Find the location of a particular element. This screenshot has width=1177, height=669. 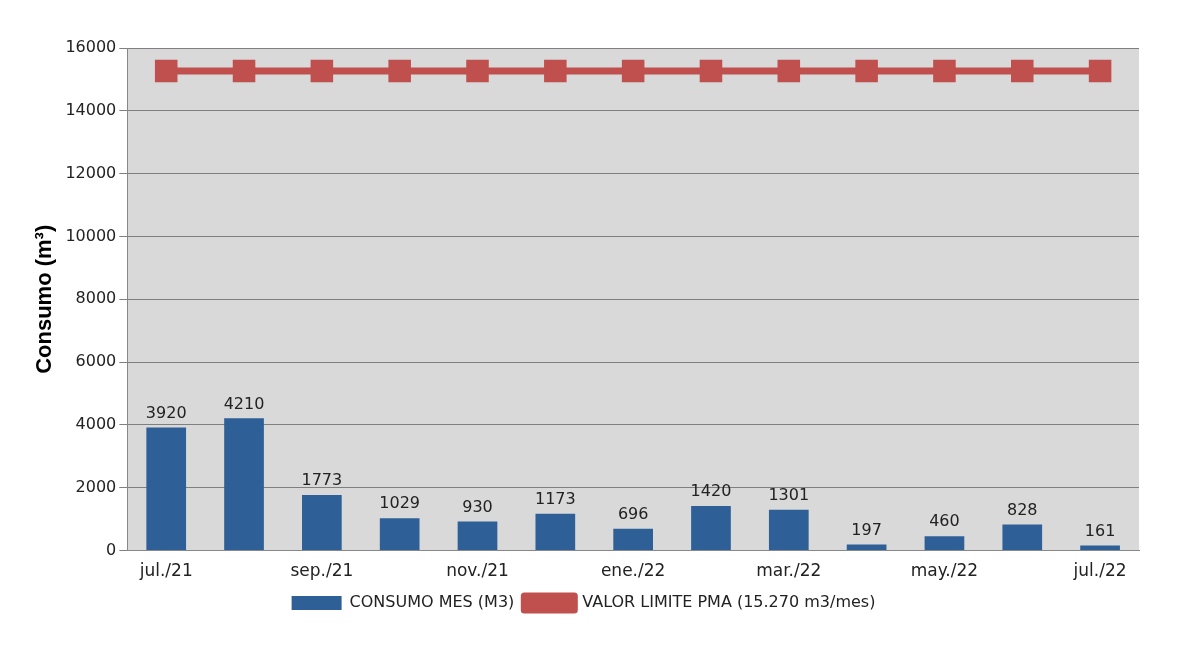

y-tick-label: 0 is located at coordinates (111, 549).